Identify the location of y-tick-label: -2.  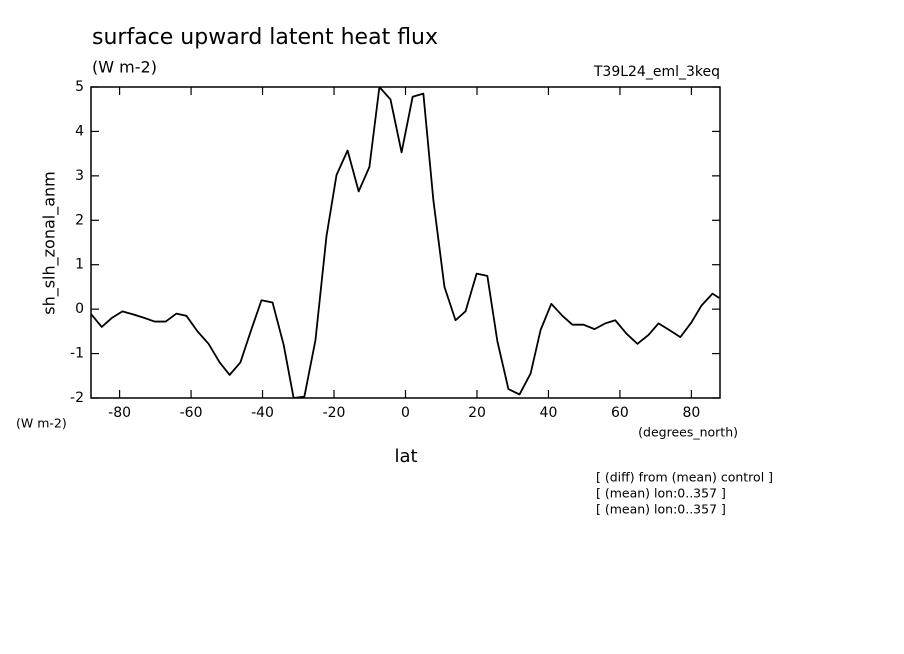
(77, 398).